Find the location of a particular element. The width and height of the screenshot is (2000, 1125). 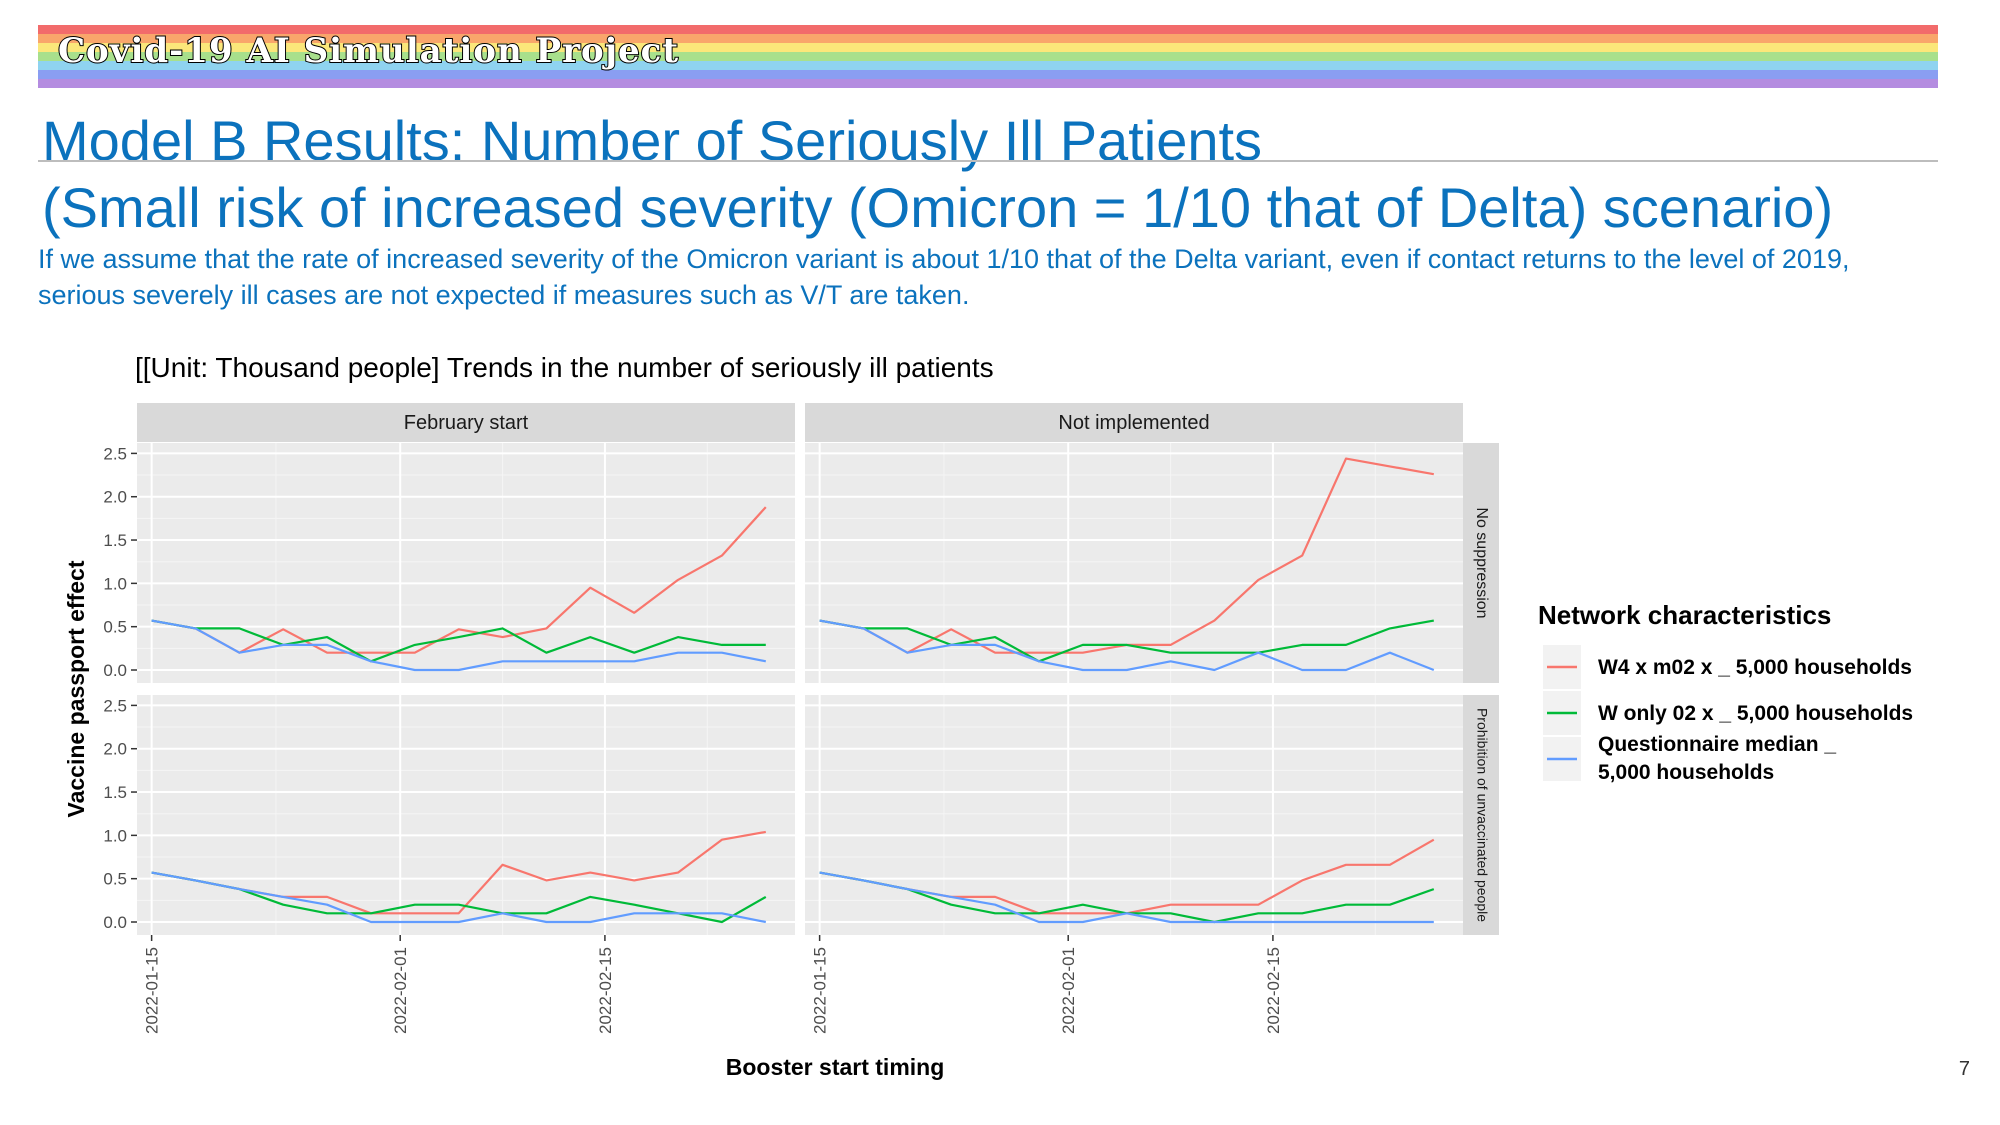

y-axis-title: Vaccine passport effect is located at coordinates (76, 688).